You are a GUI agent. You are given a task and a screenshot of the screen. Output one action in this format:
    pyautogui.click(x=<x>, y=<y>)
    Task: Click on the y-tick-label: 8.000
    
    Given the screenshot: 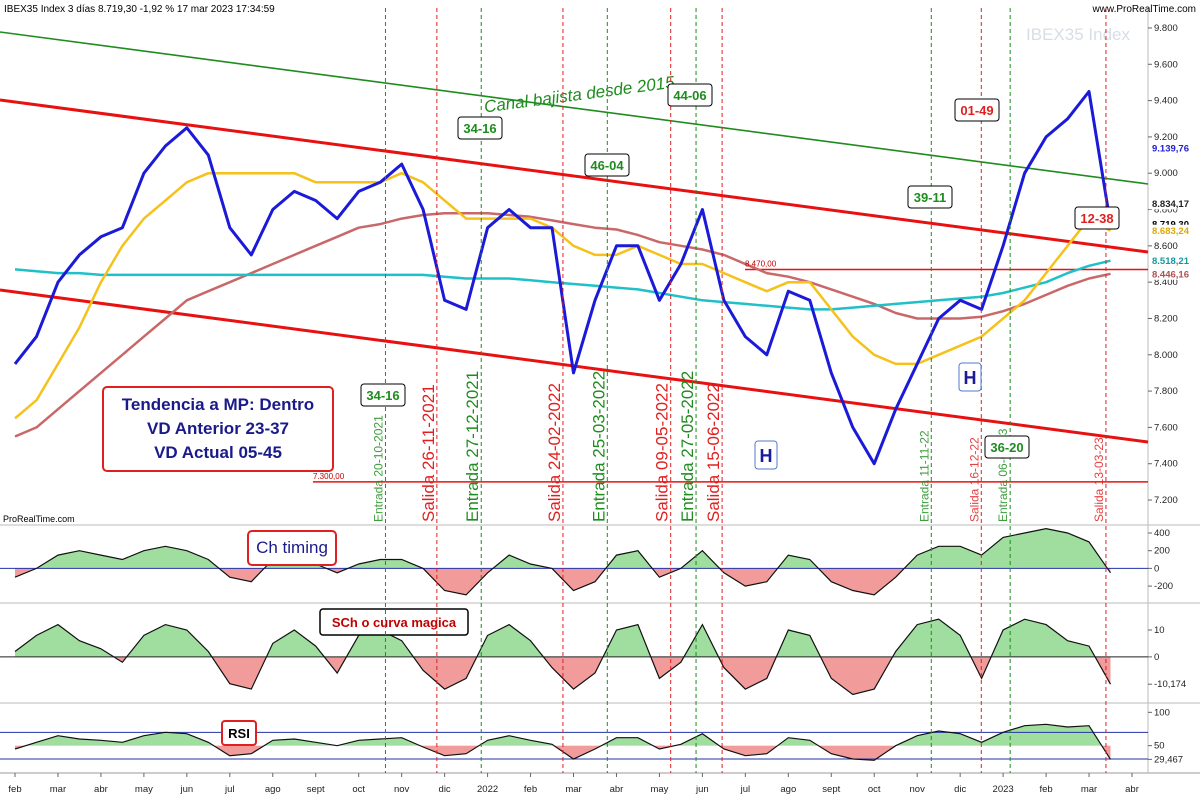 What is the action you would take?
    pyautogui.click(x=1166, y=355)
    